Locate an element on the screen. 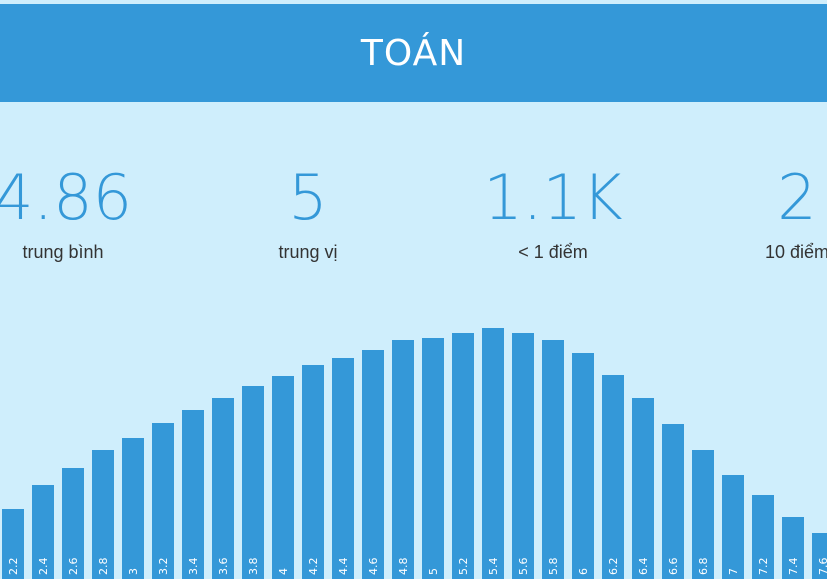  bar-label-7.2: 7.2 is located at coordinates (763, 567).